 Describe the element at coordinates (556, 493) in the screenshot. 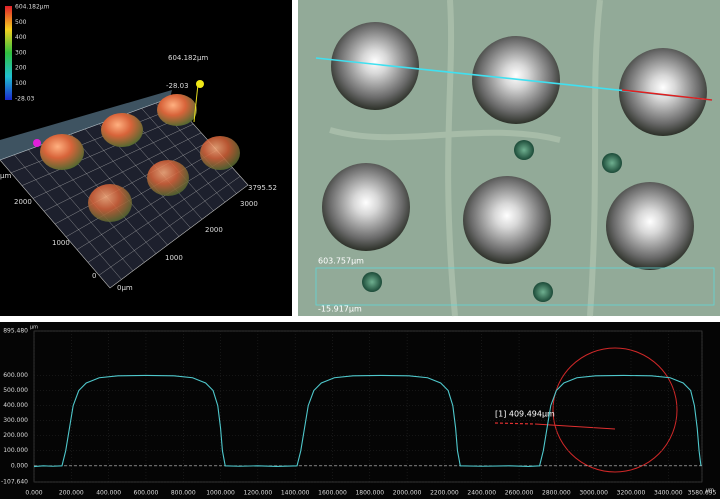

I see `x-tick-label: 2800.000` at that location.